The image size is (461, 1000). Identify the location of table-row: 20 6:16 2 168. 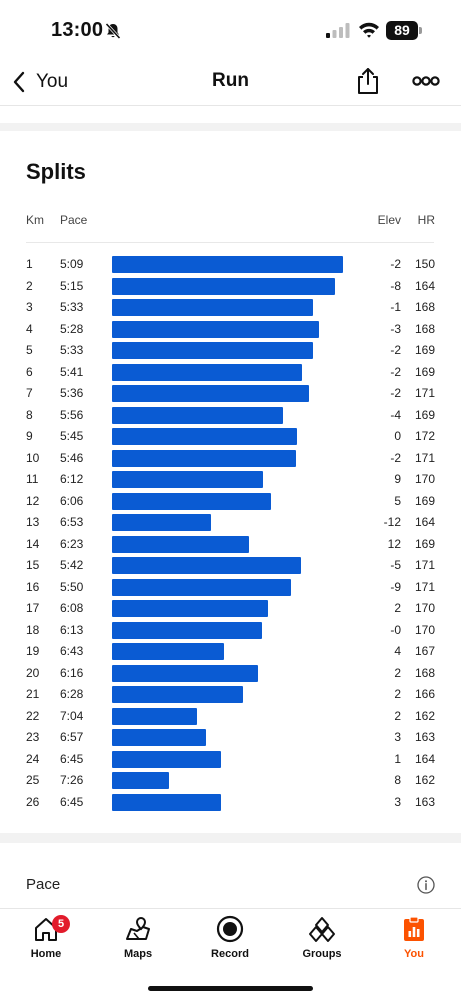
(230, 674).